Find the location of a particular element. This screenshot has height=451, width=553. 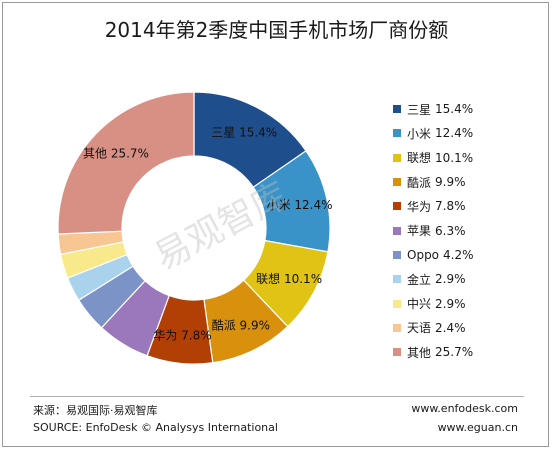

legend-item: 联想 10.1% is located at coordinates (433, 158).